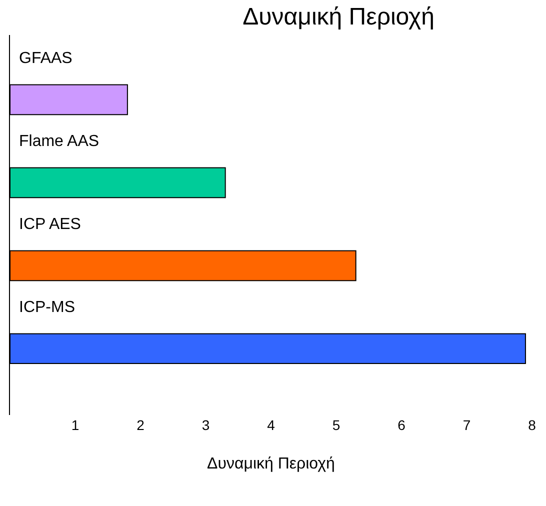  I want to click on y-tick-label: ICP AES, so click(50, 224).